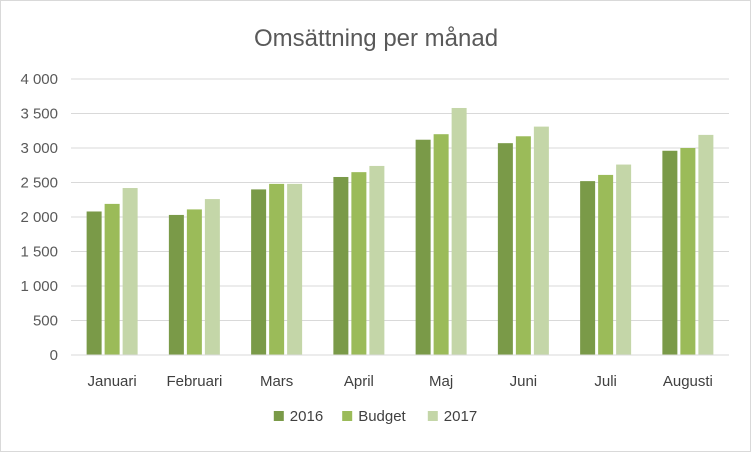  I want to click on bar-budget-februari, so click(194, 282).